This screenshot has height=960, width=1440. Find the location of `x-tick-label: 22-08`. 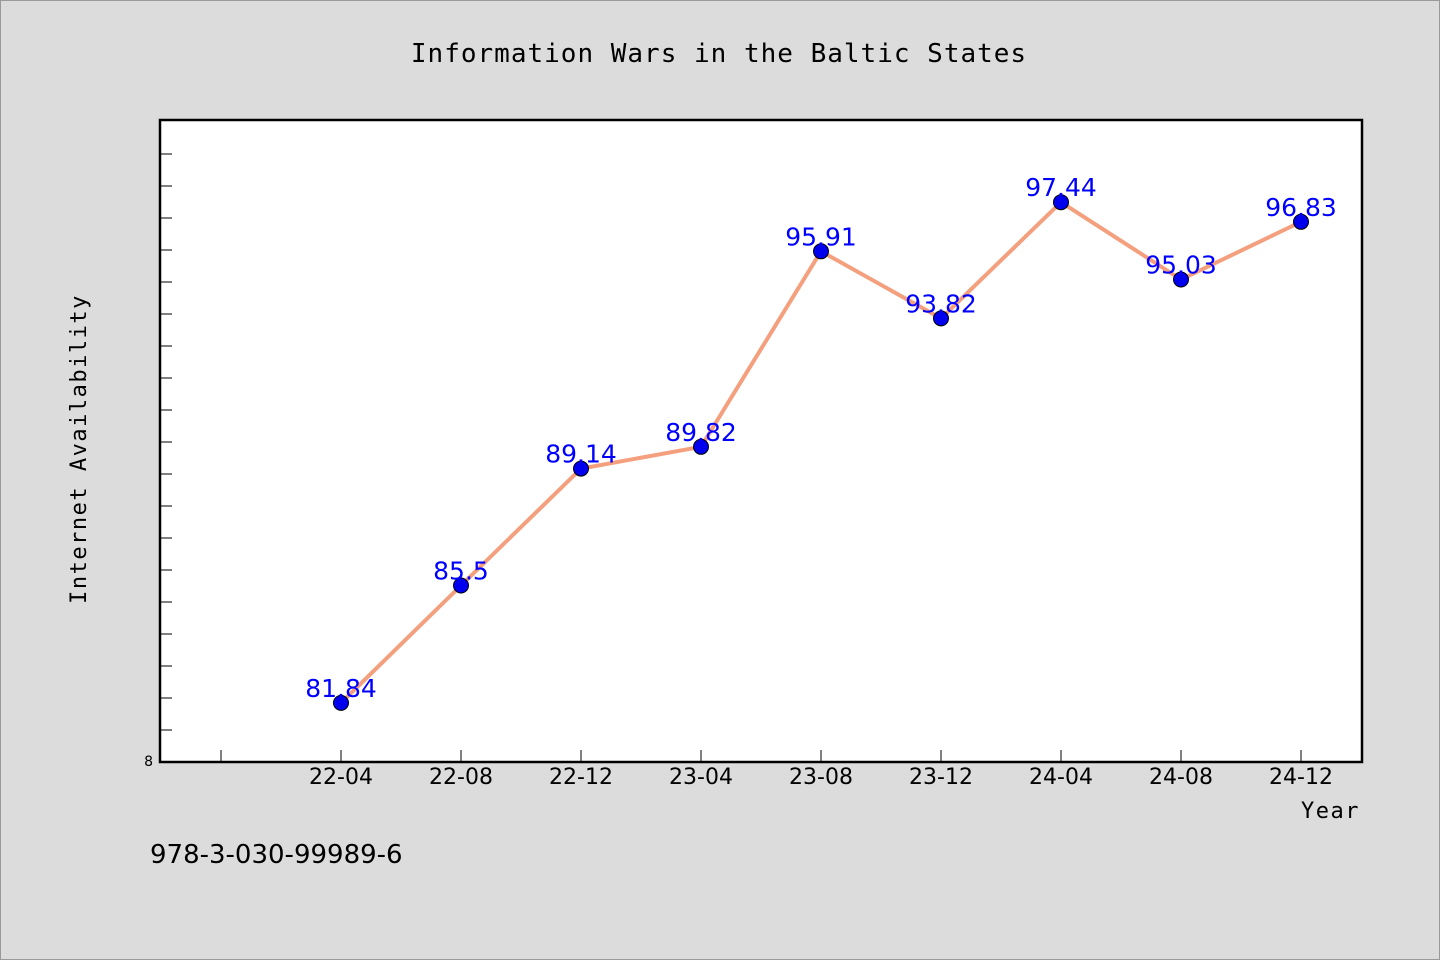

x-tick-label: 22-08 is located at coordinates (461, 777).